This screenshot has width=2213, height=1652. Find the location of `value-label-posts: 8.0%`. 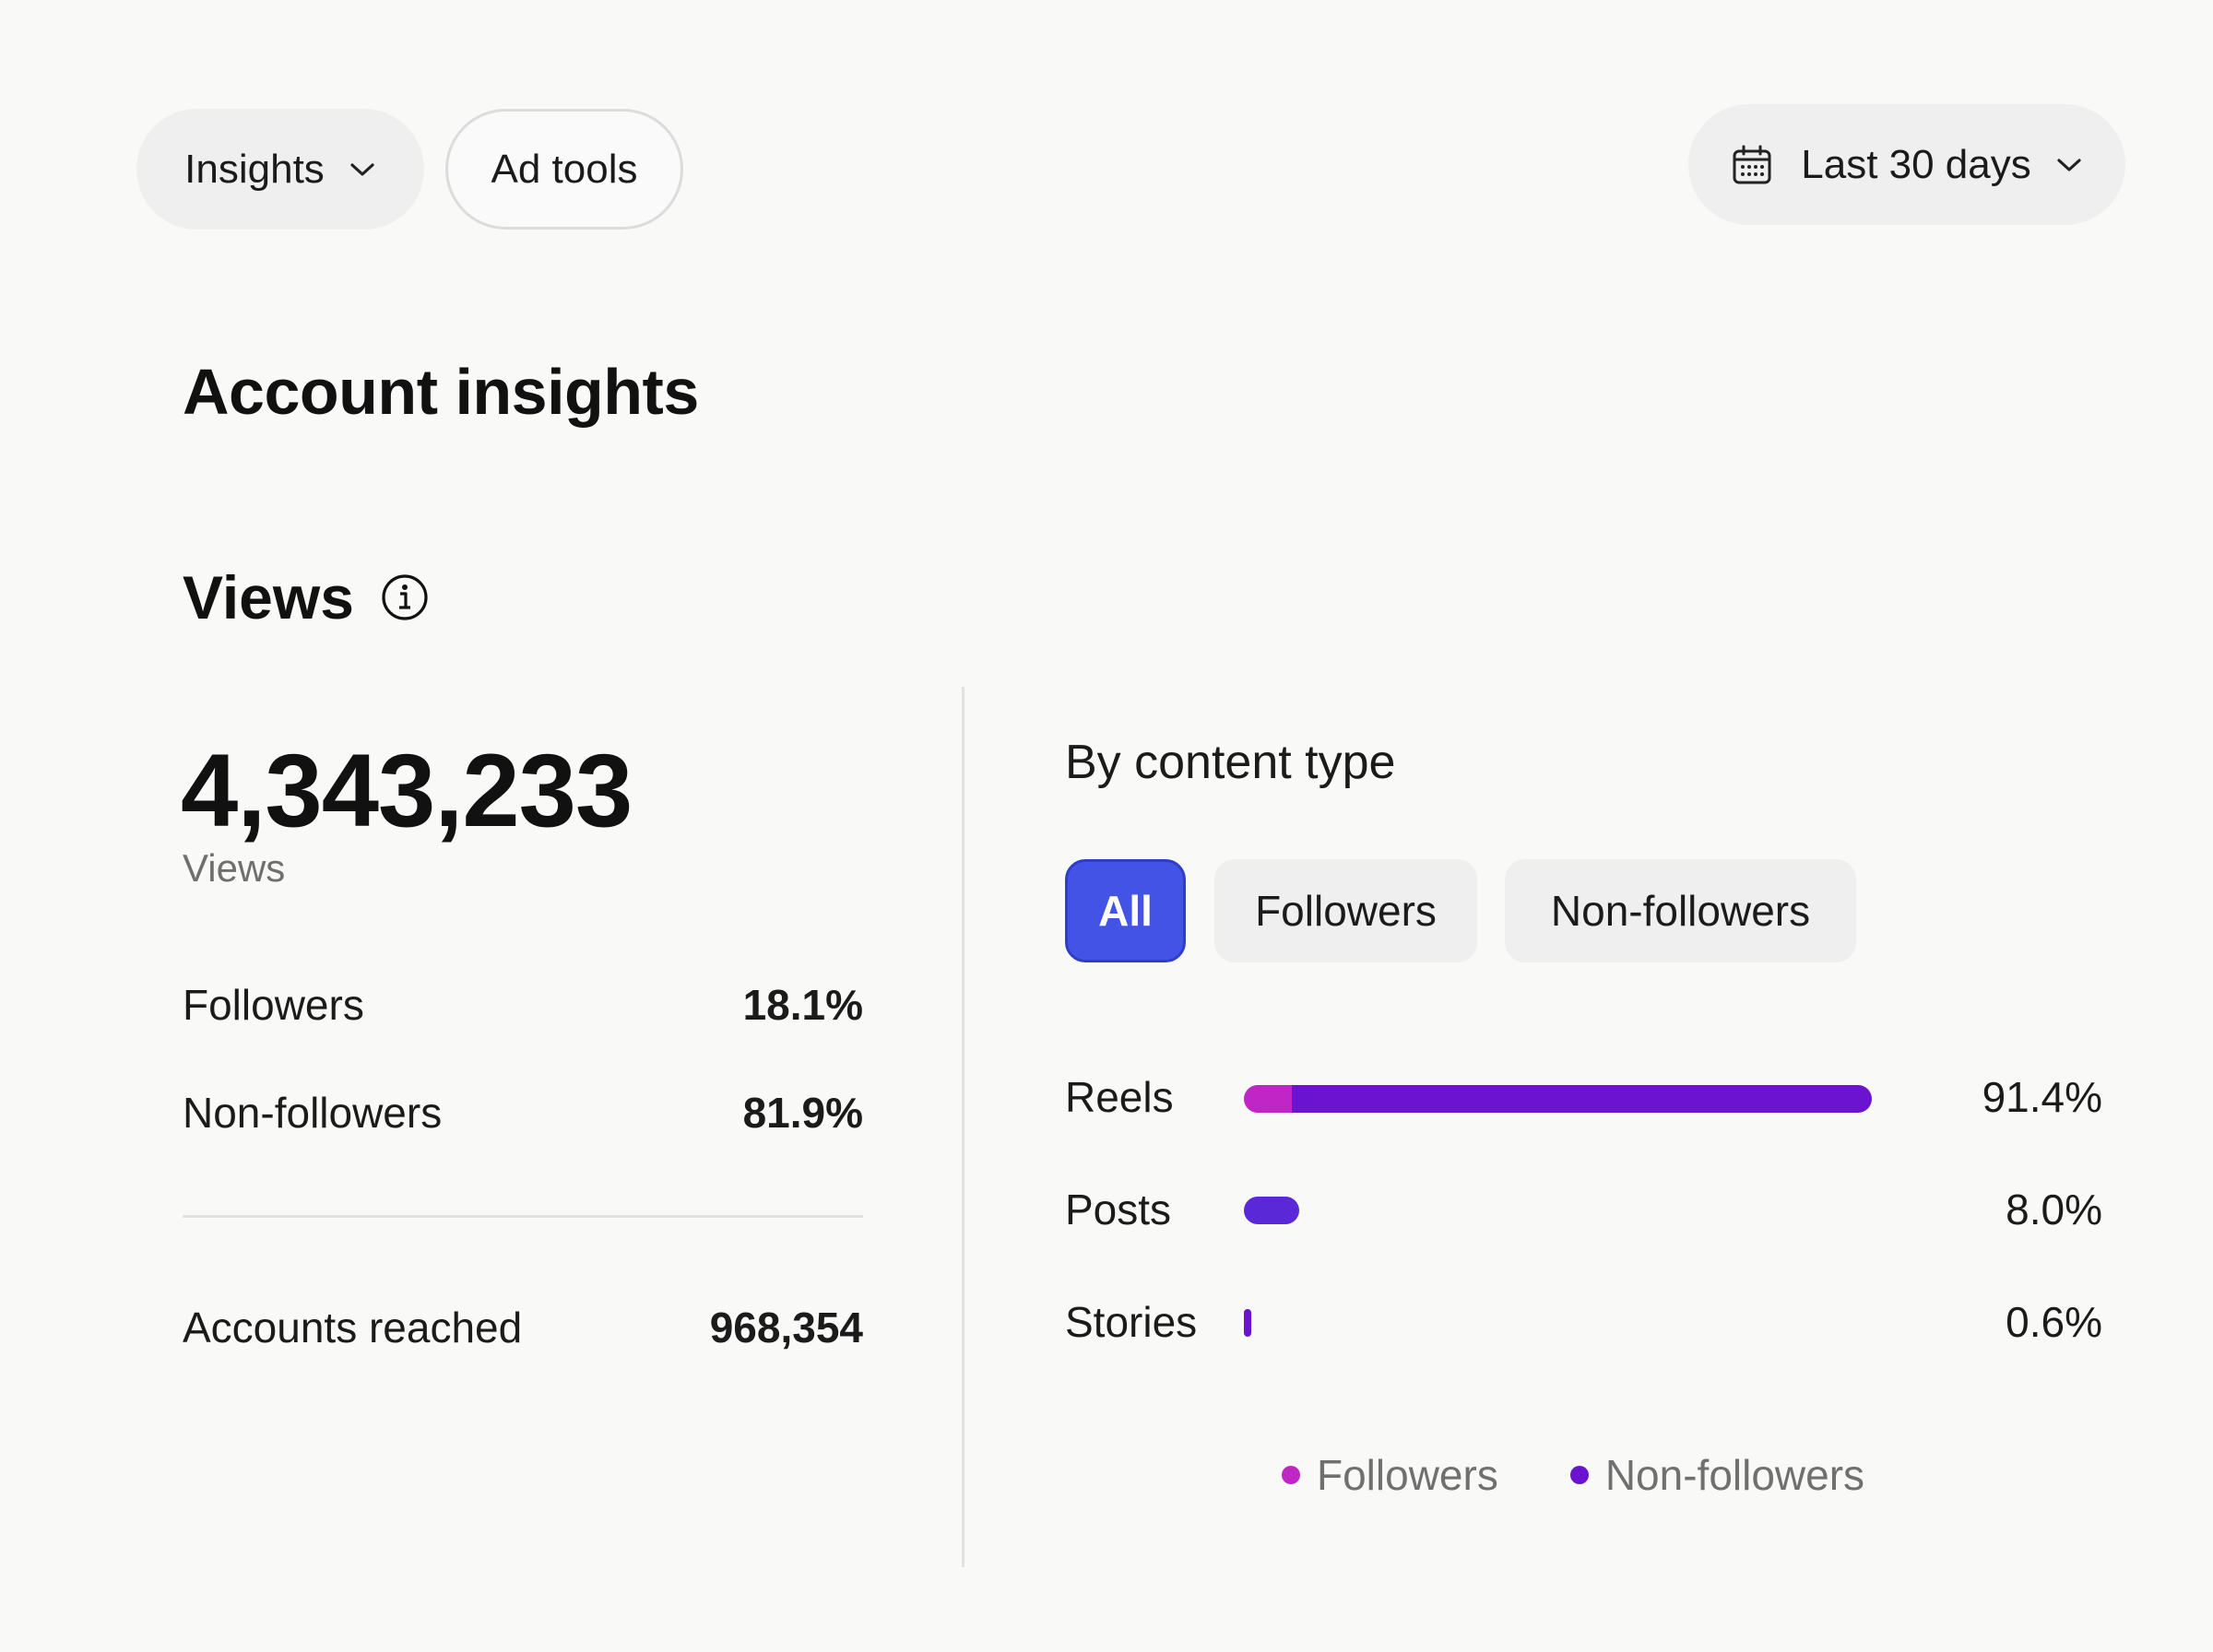

value-label-posts: 8.0% is located at coordinates (2054, 1209).